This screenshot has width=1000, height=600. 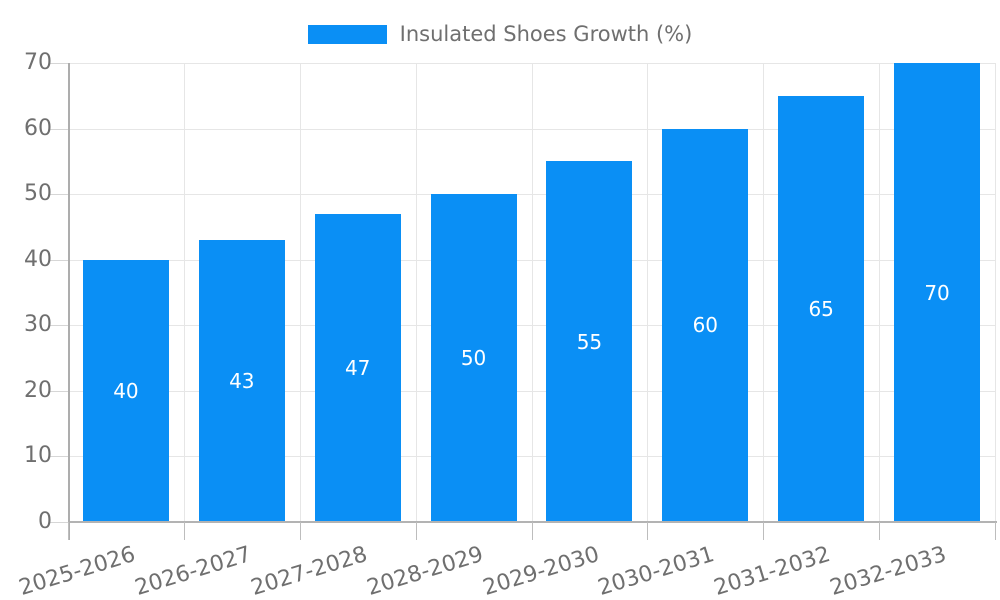 I want to click on y-axis-line, so click(x=69, y=301).